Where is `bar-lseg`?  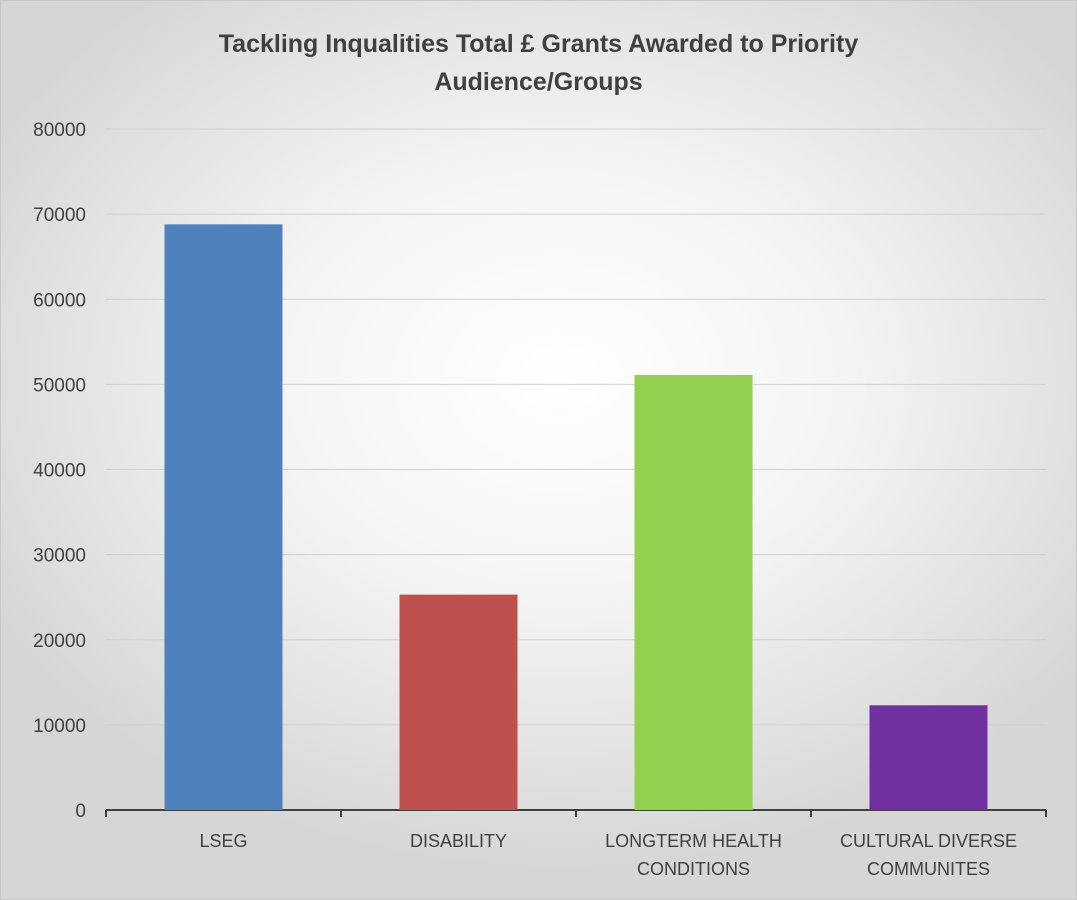 bar-lseg is located at coordinates (223, 517).